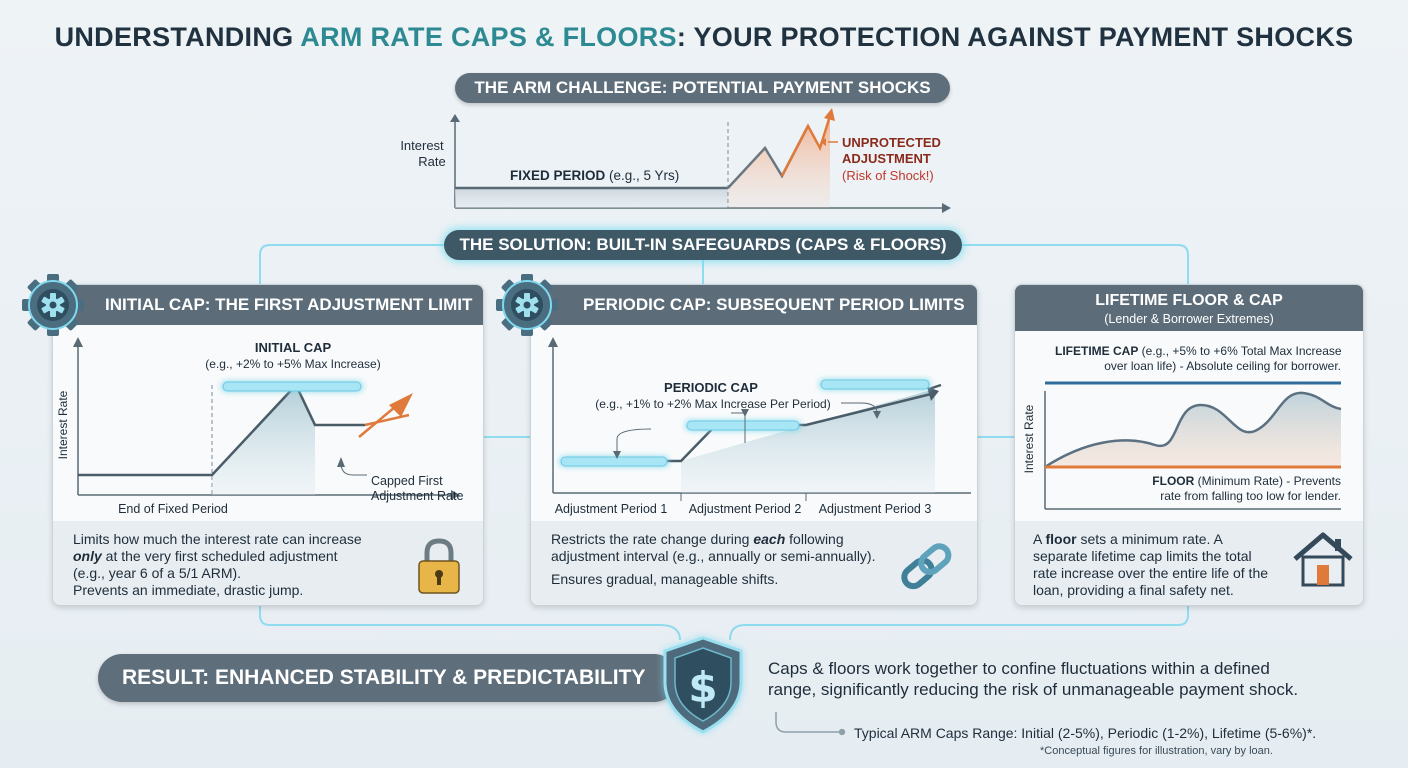 The width and height of the screenshot is (1408, 768). Describe the element at coordinates (875, 384) in the screenshot. I see `period3-bar` at that location.